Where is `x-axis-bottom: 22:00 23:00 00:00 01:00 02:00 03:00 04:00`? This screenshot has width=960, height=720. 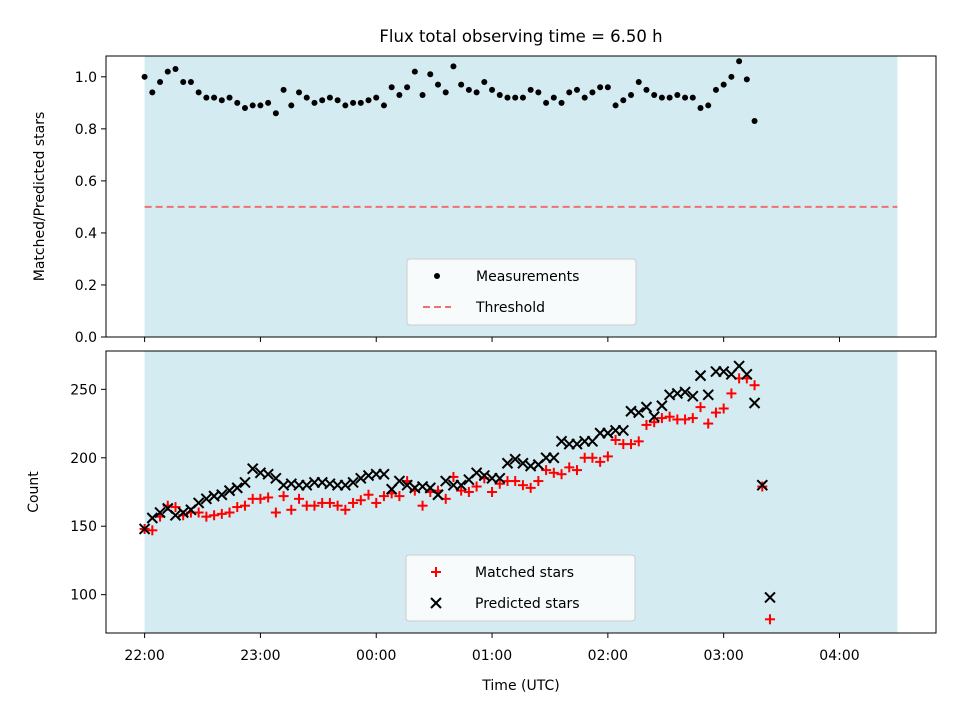 x-axis-bottom: 22:00 23:00 00:00 01:00 02:00 03:00 04:00 is located at coordinates (492, 648).